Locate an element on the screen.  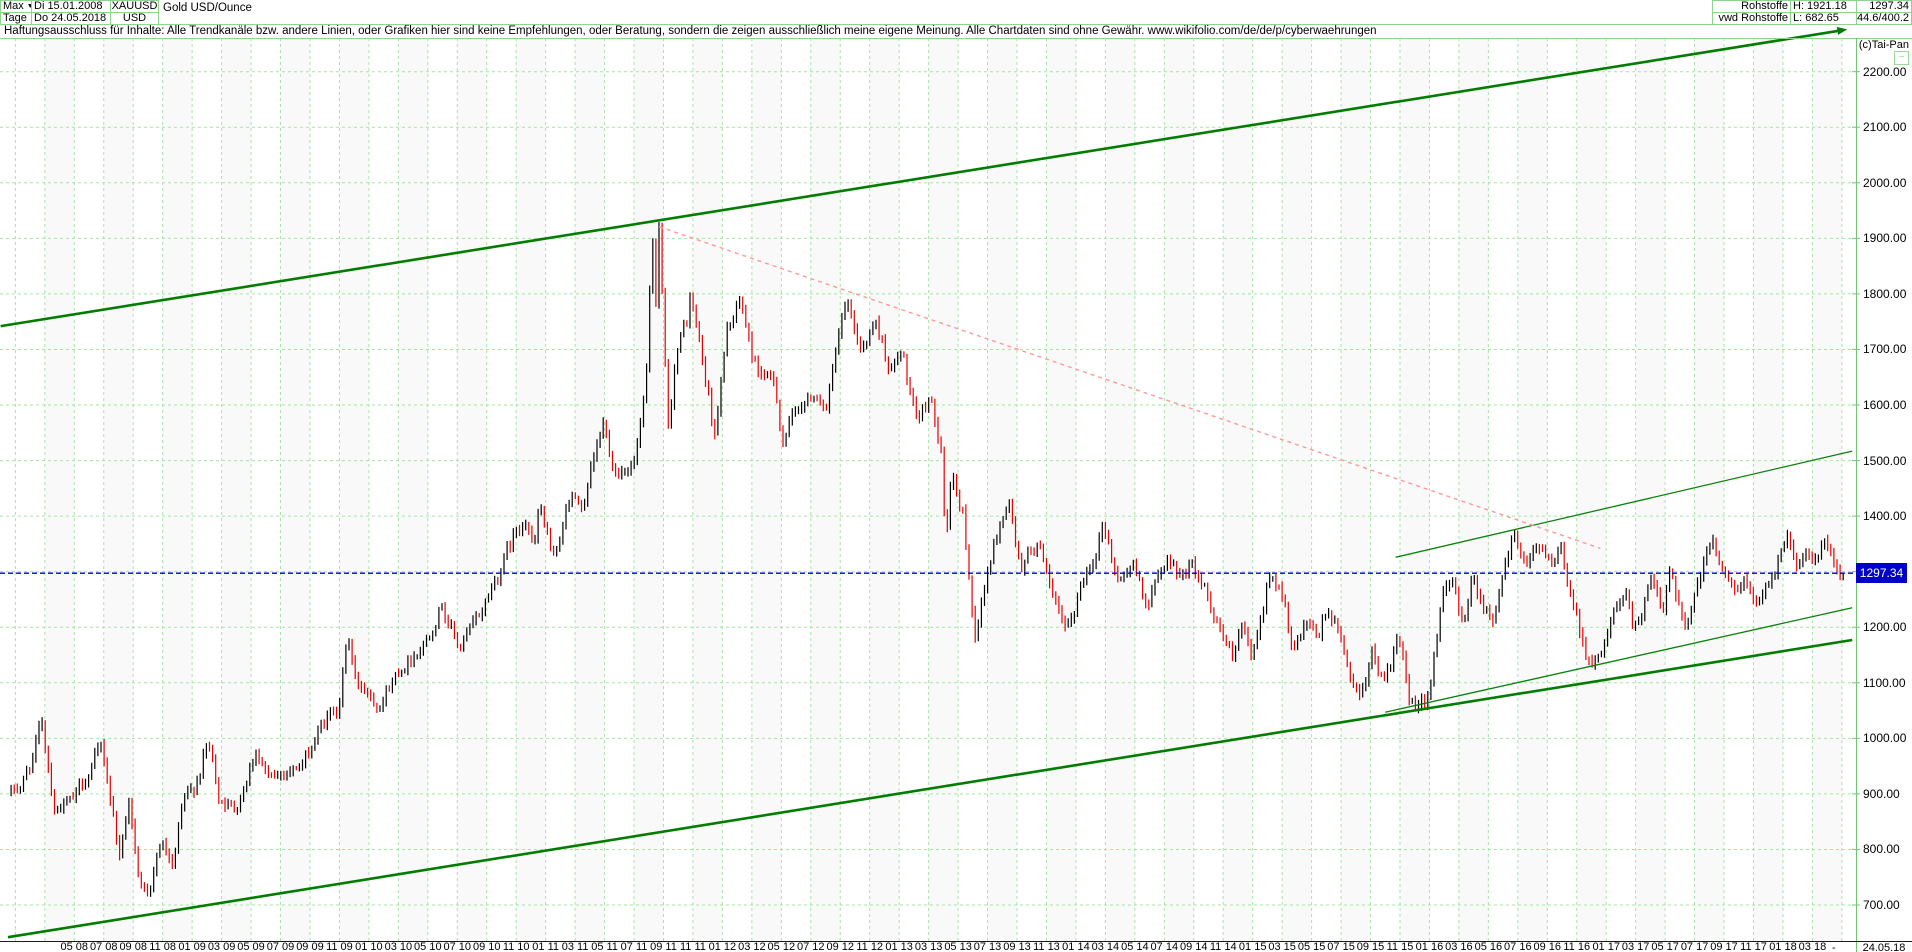
x-axis-tick-label: 09 13 is located at coordinates (1017, 946).